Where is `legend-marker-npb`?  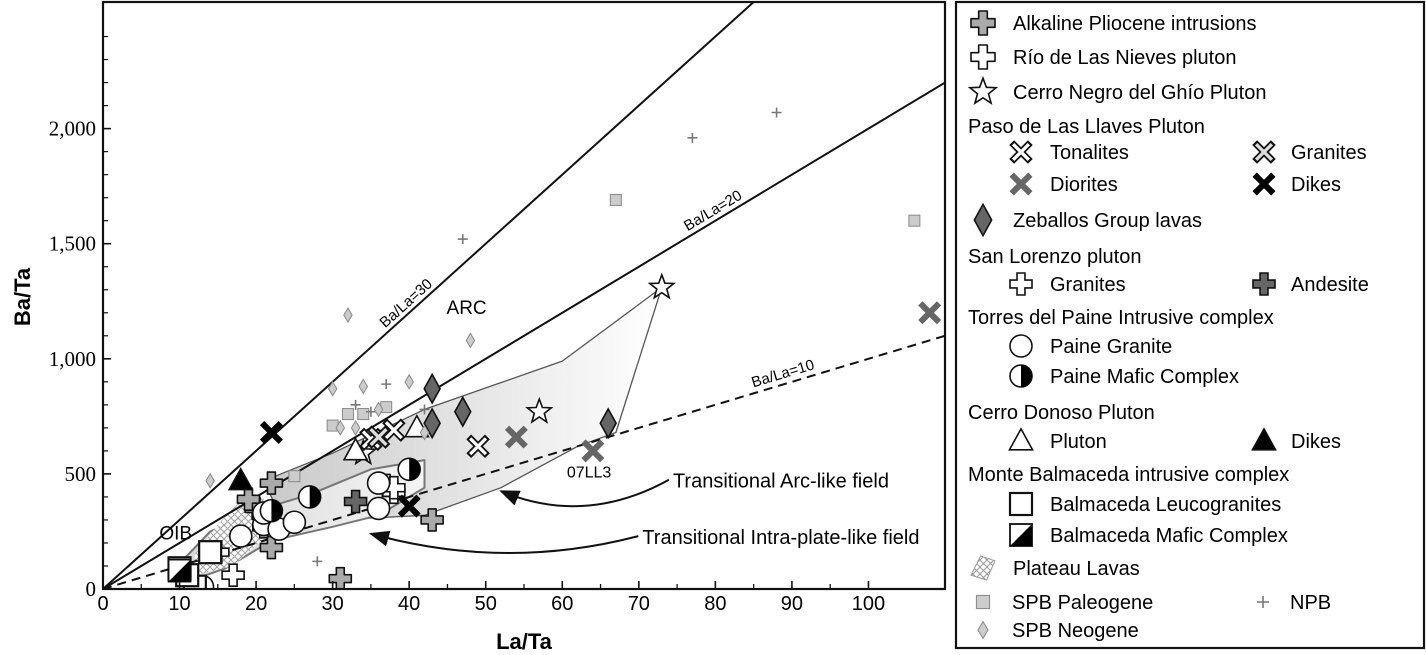 legend-marker-npb is located at coordinates (1263, 602).